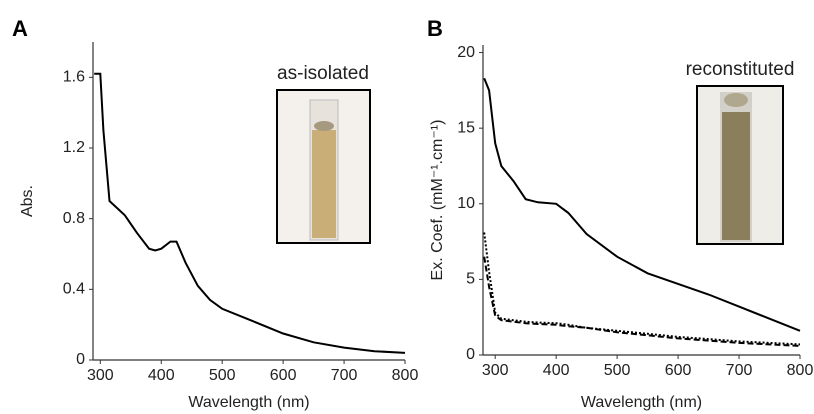 This screenshot has height=414, width=814. I want to click on y-tick-label: 0.8, so click(74, 218).